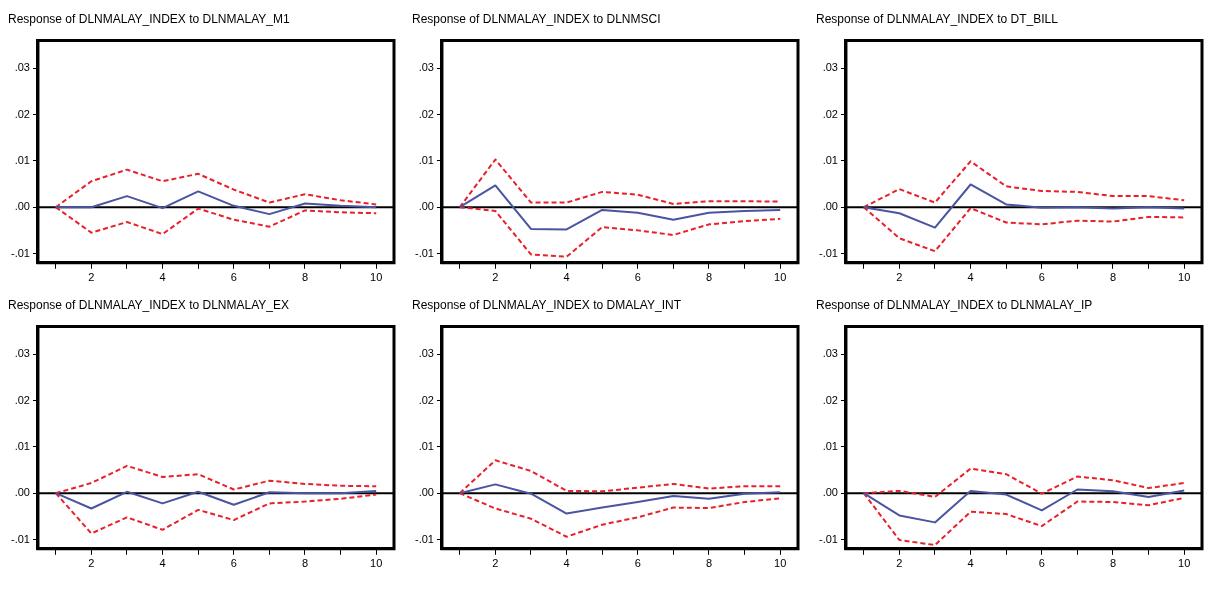 The image size is (1228, 590). Describe the element at coordinates (937, 18) in the screenshot. I see `chart-title: Response of DLNMALAY_INDEX to DT_BILL` at that location.